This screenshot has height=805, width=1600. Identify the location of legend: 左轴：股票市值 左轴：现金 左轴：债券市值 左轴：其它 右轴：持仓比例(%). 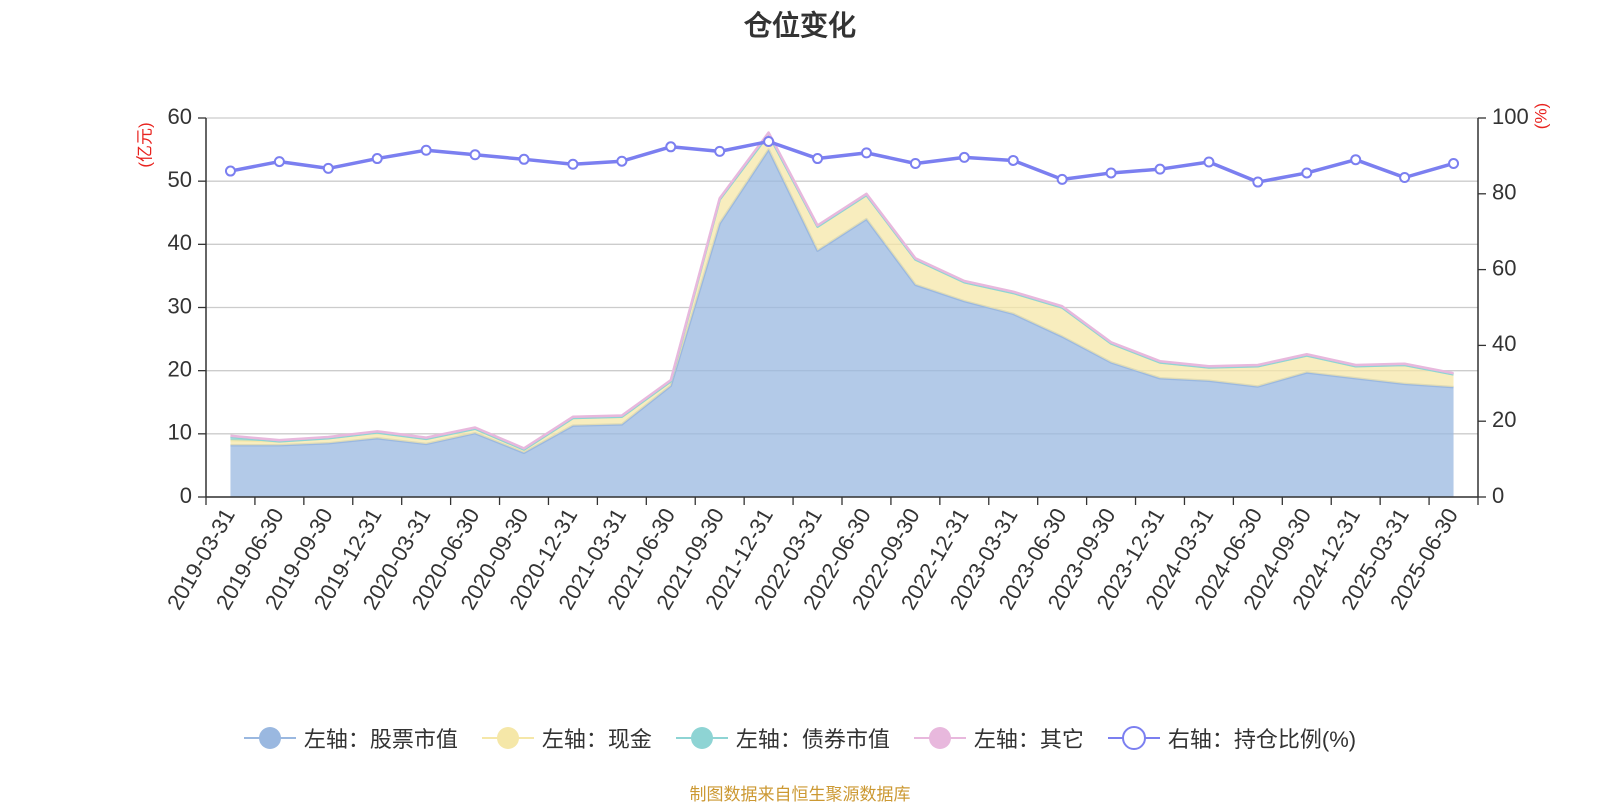
(800, 738).